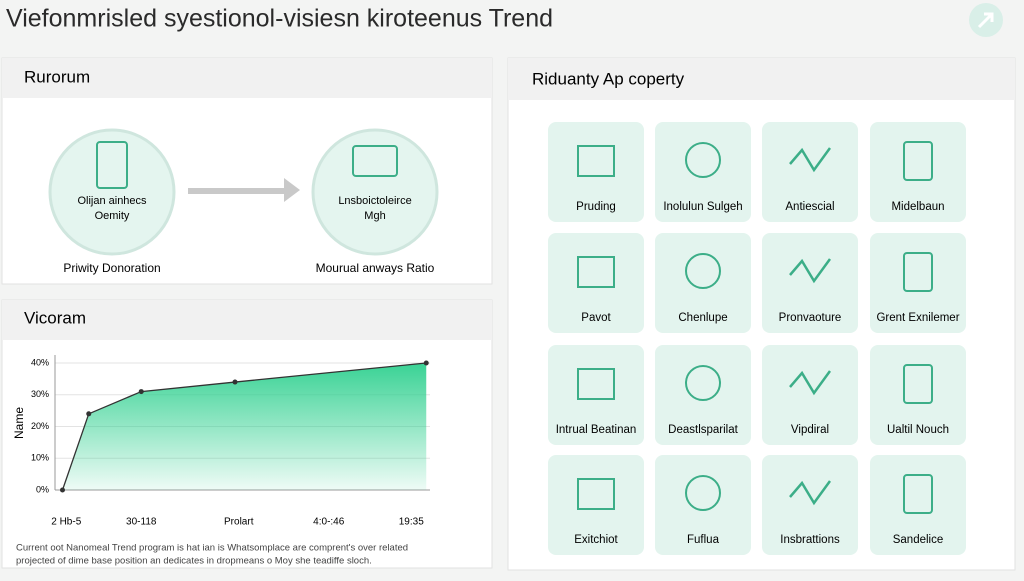  I want to click on y-tick-label: 30%, so click(40, 394).